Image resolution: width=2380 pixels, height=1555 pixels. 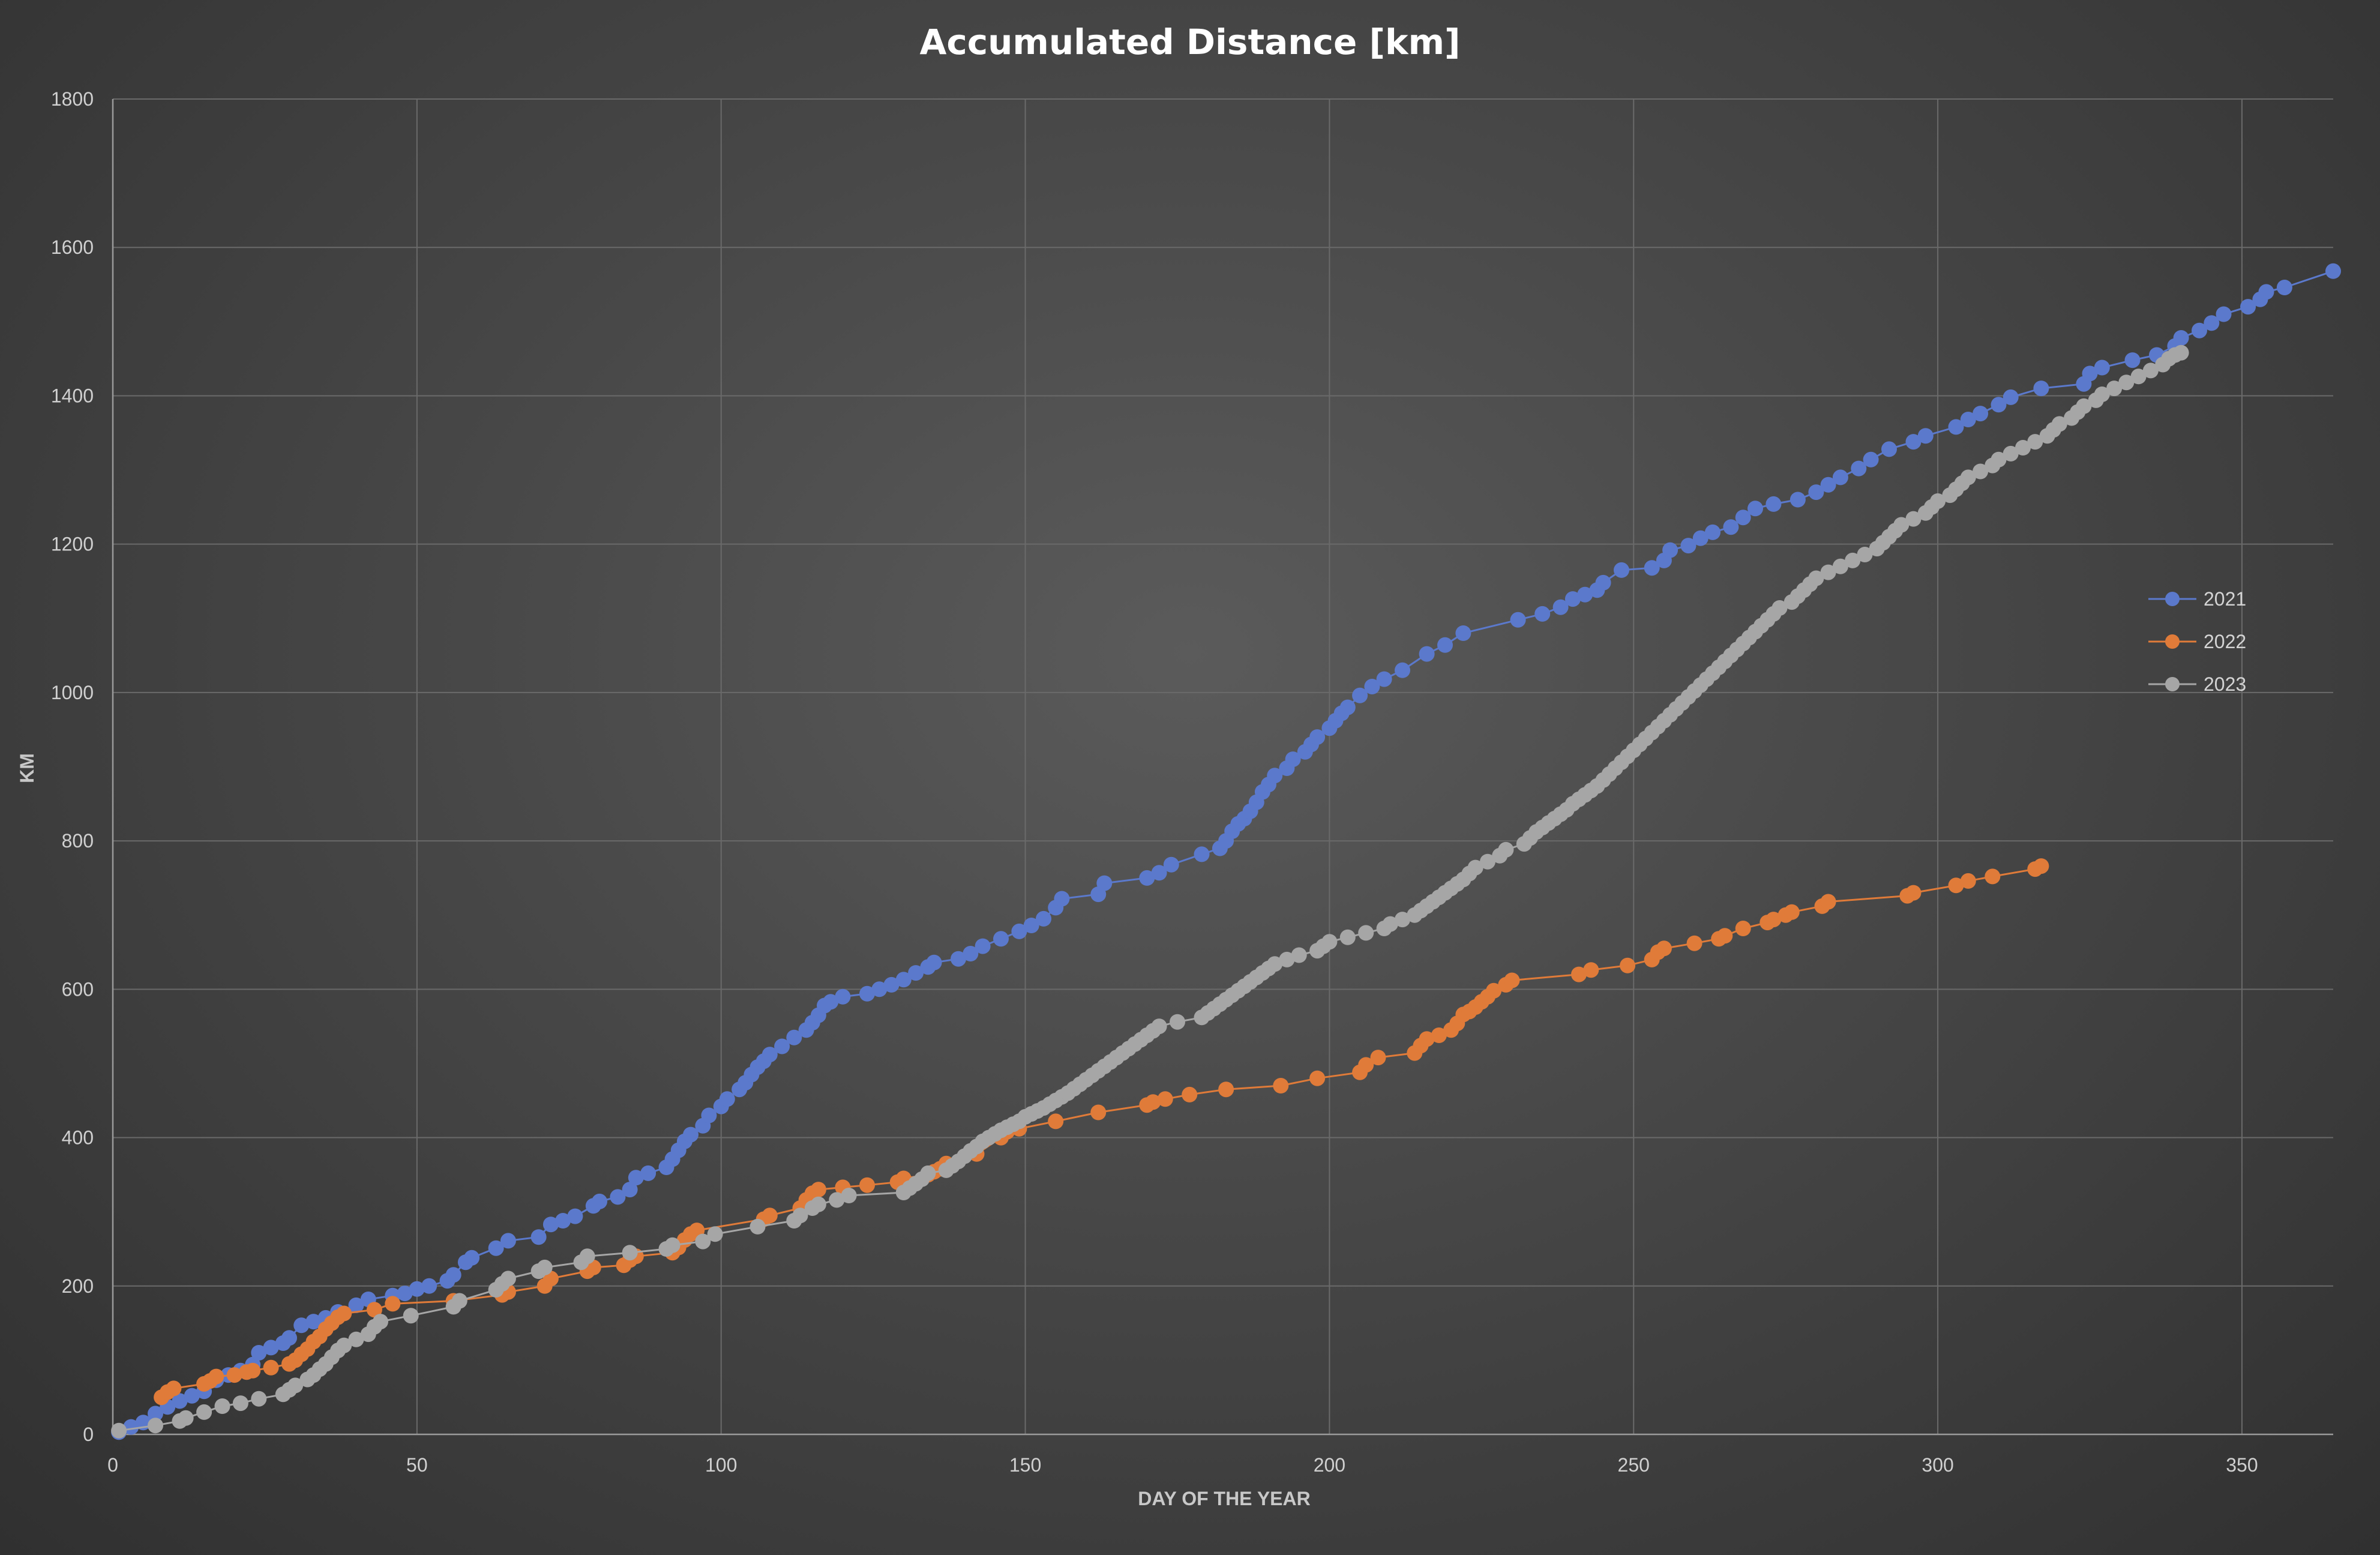 I want to click on y-tick-label: 200, so click(x=78, y=1286).